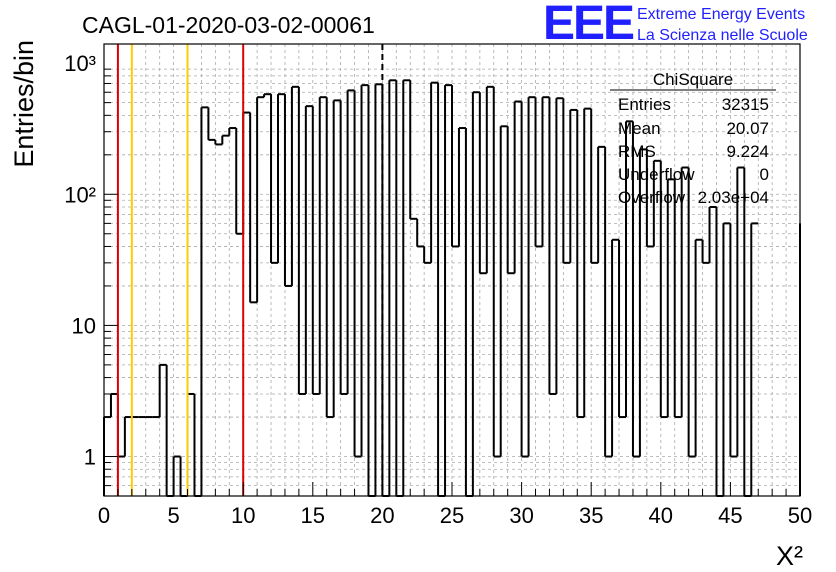  Describe the element at coordinates (639, 128) in the screenshot. I see `stats-label-mean: Mean` at that location.